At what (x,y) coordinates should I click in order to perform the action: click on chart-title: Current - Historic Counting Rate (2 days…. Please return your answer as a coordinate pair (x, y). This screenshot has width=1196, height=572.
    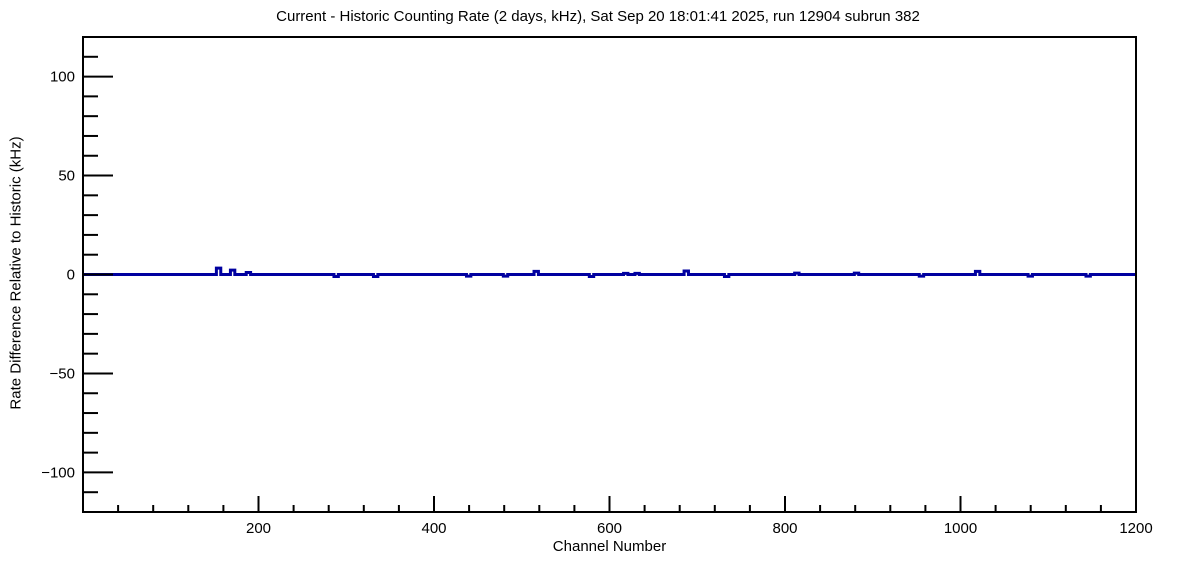
    Looking at the image, I should click on (598, 16).